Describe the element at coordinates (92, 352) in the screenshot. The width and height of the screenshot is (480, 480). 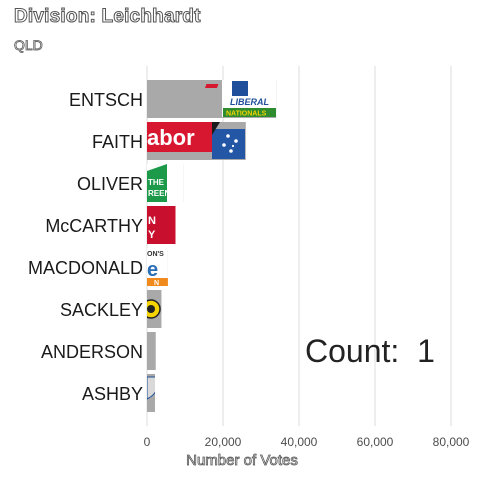
I see `category-label: ANDERSON` at that location.